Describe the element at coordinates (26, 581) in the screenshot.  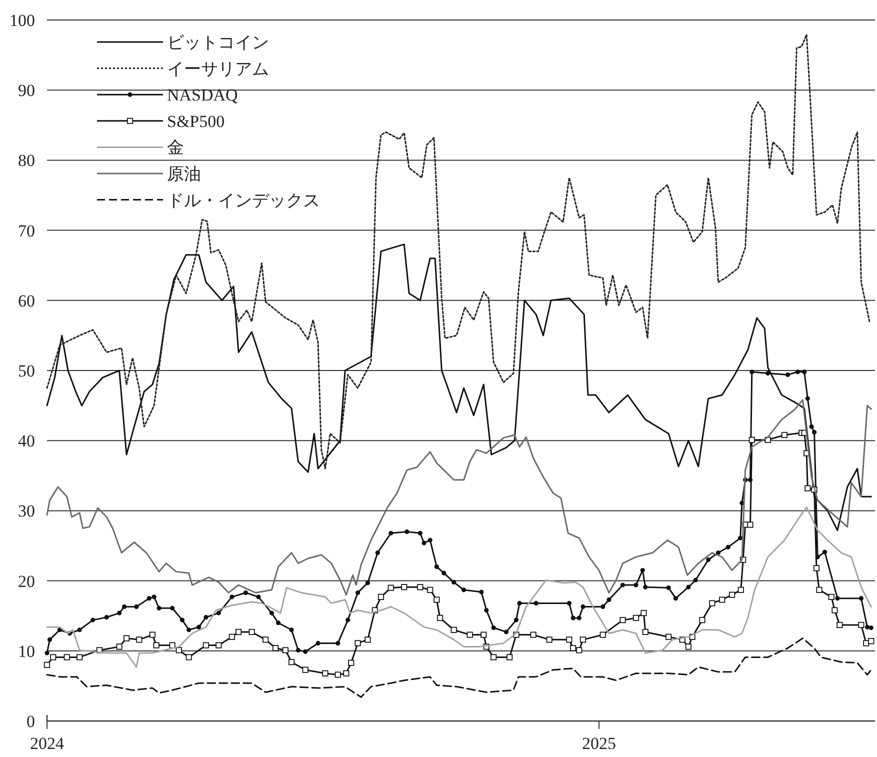
I see `y-tick-label: 20` at that location.